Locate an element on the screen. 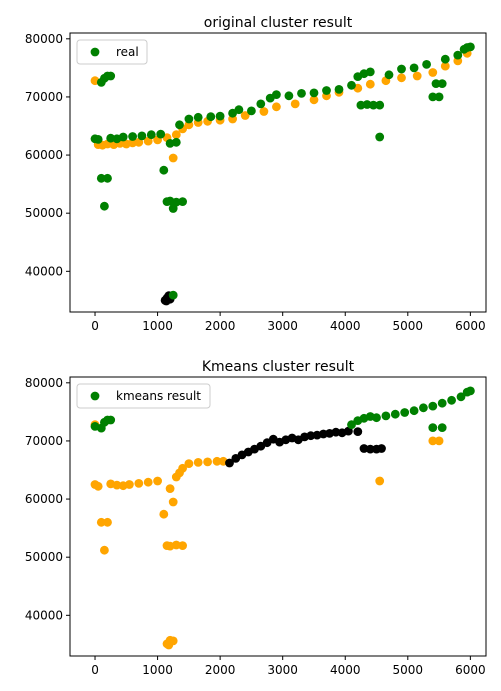 Image resolution: width=501 pixels, height=691 pixels. legend: real is located at coordinates (112, 52).